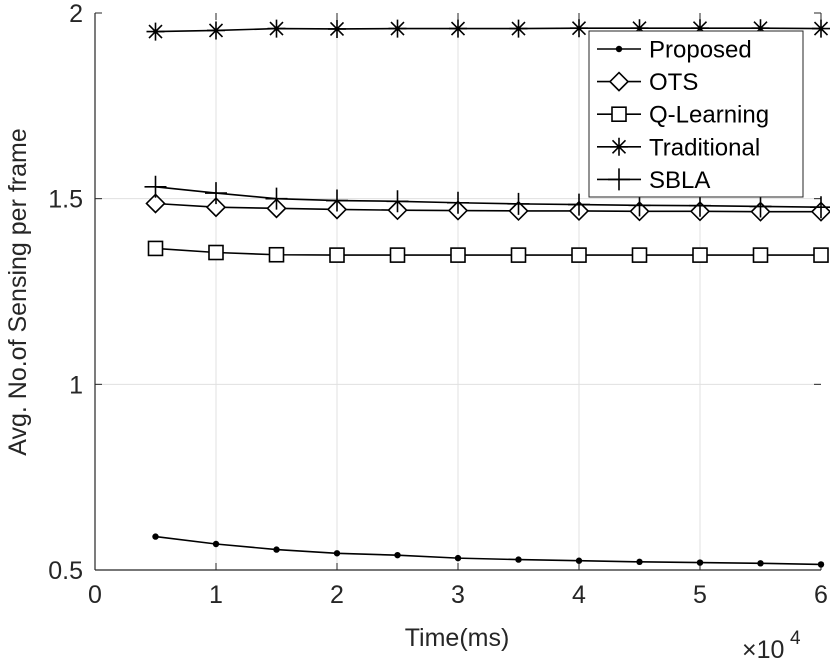 This screenshot has width=830, height=664. I want to click on y-tick-label: 0.5, so click(65, 571).